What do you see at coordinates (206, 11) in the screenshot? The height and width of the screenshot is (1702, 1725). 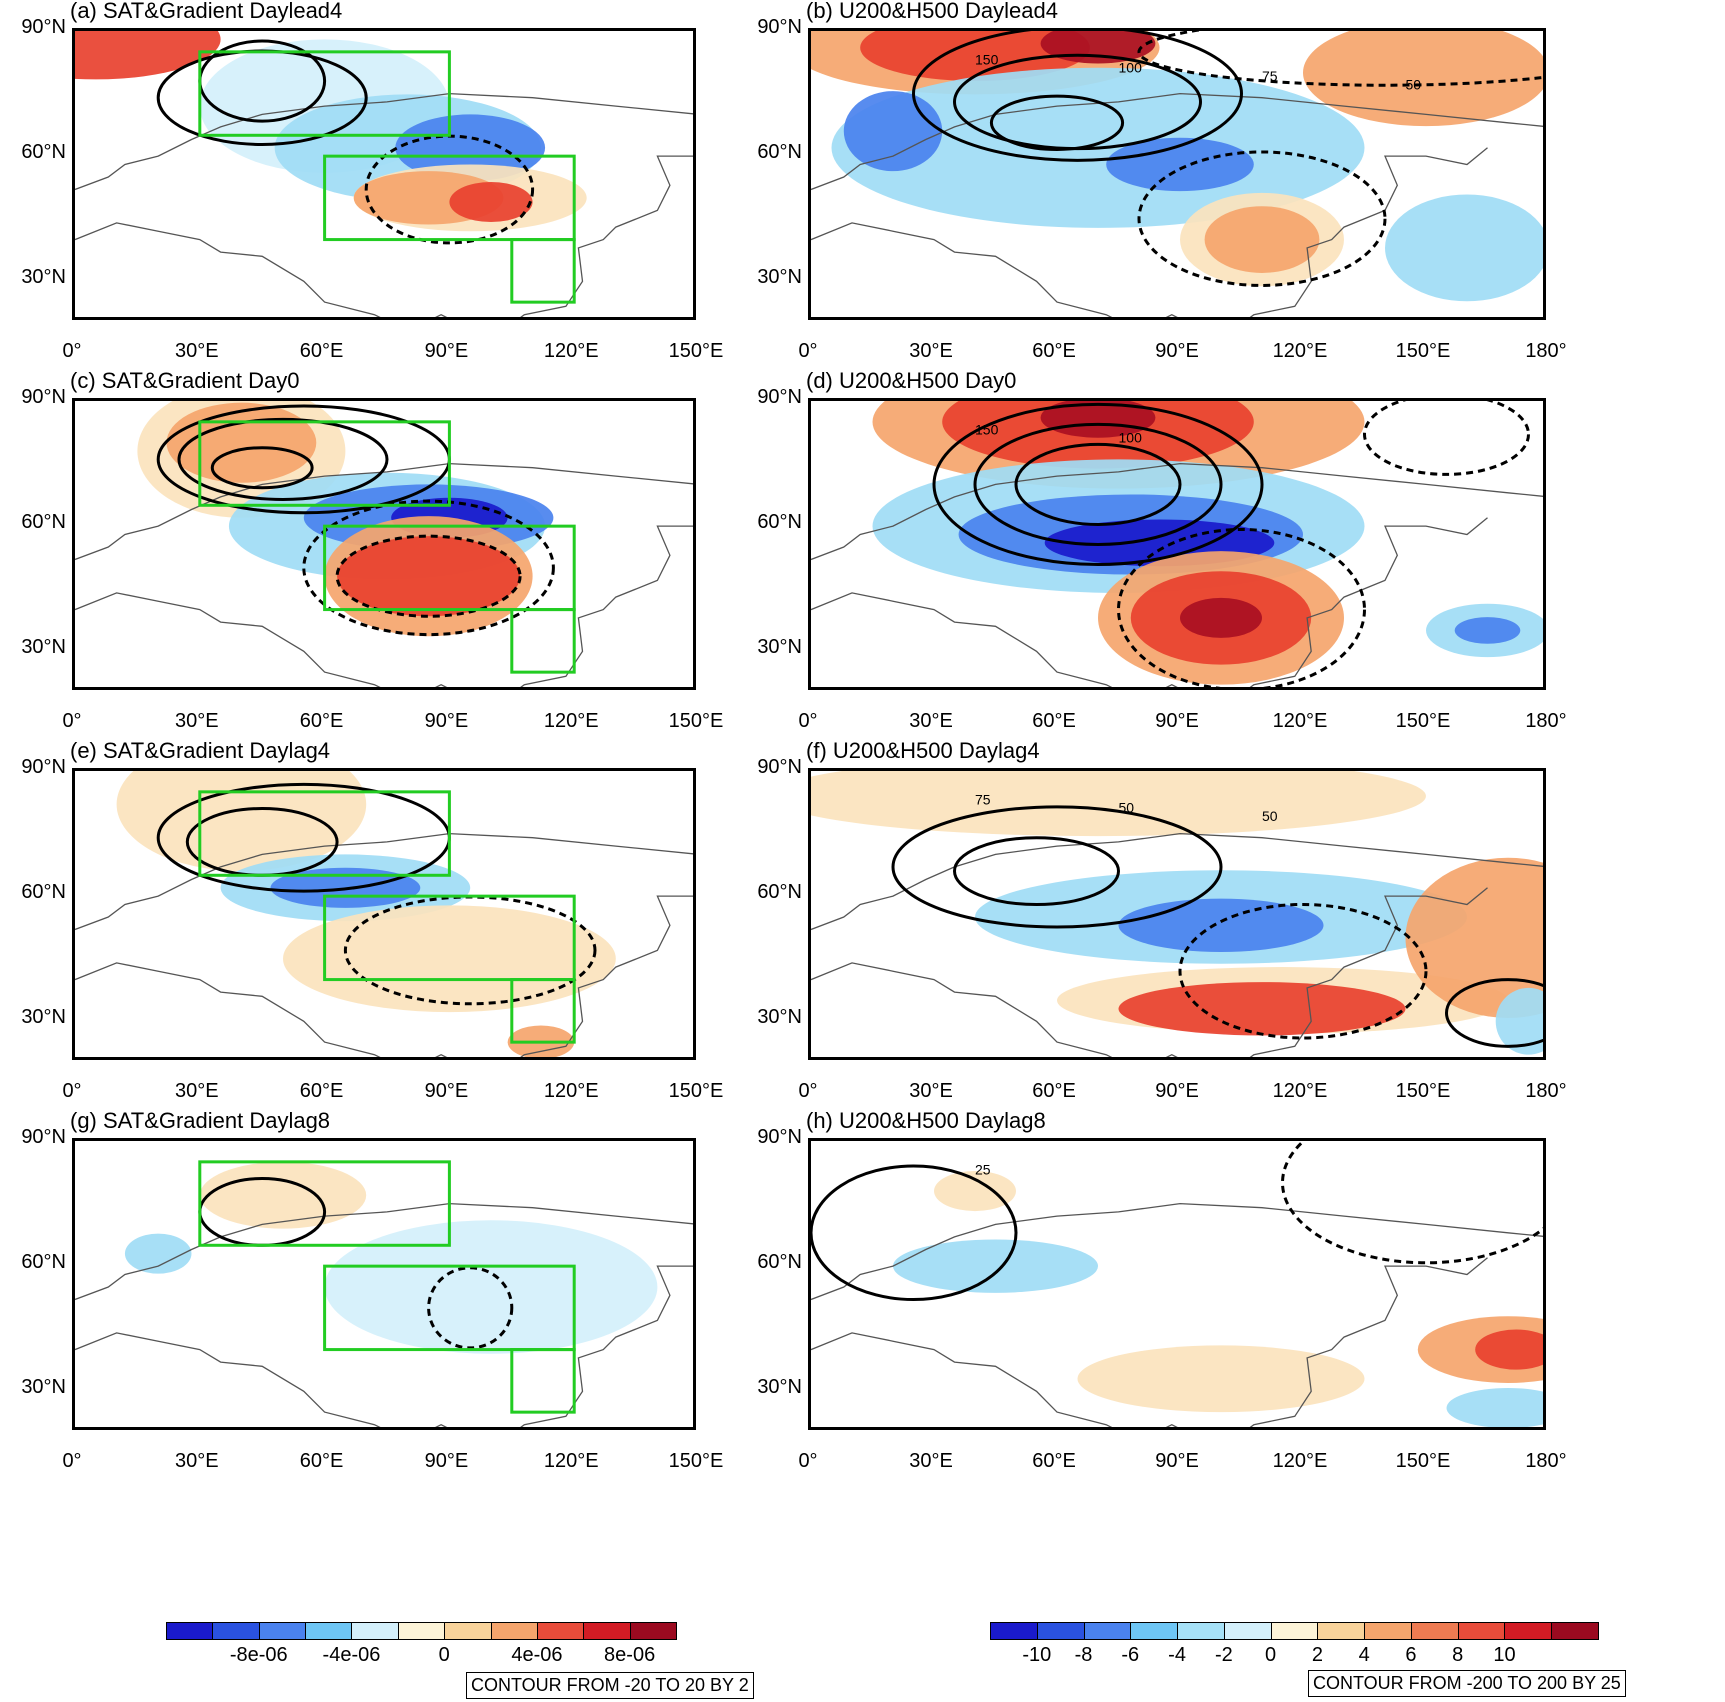 I see `panel-title: (a) SAT&Gradient Daylead4` at bounding box center [206, 11].